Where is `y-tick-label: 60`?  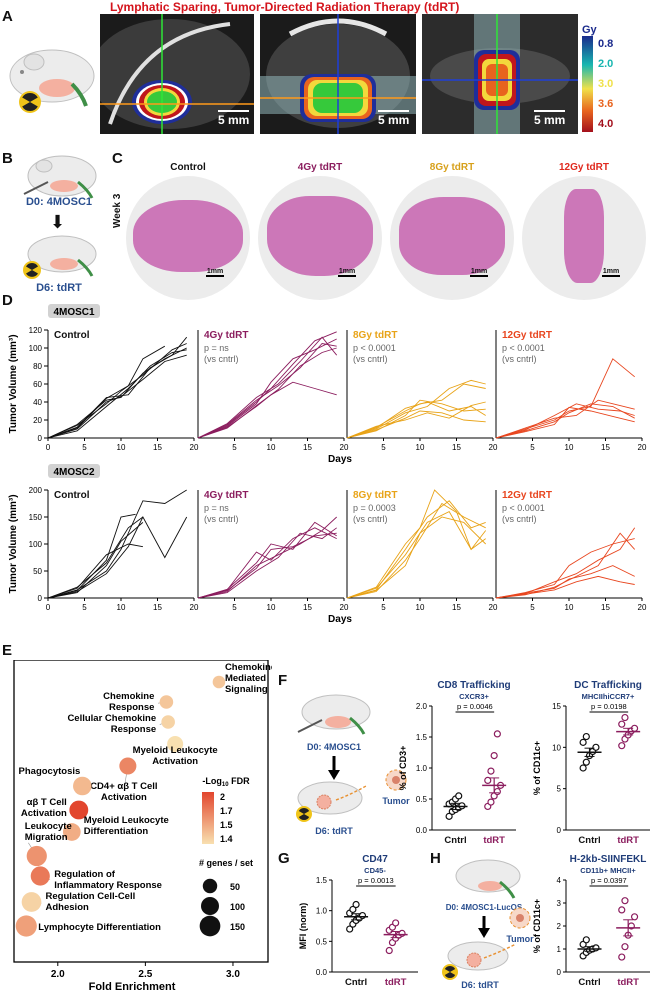
y-tick-label: 60 is located at coordinates (37, 384).